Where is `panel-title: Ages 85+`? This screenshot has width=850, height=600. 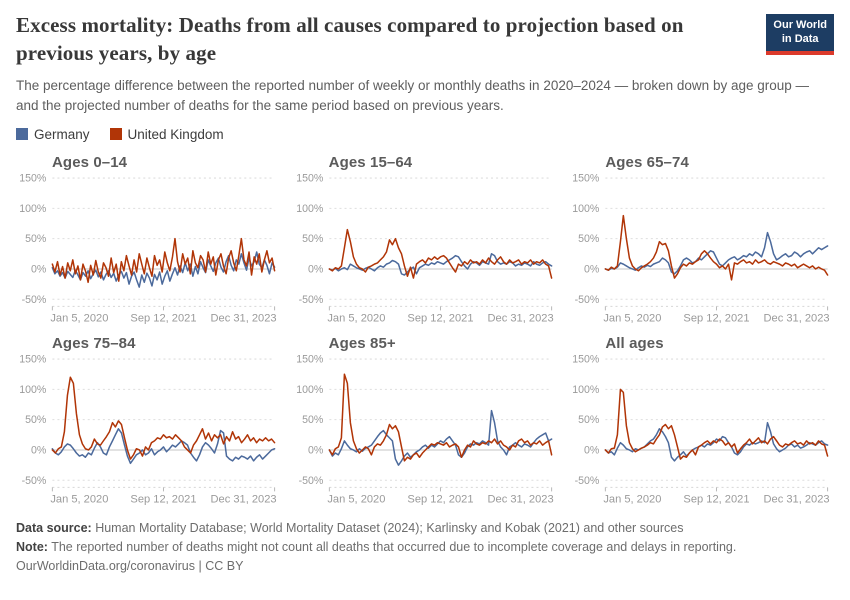
panel-title: Ages 85+ is located at coordinates (362, 344).